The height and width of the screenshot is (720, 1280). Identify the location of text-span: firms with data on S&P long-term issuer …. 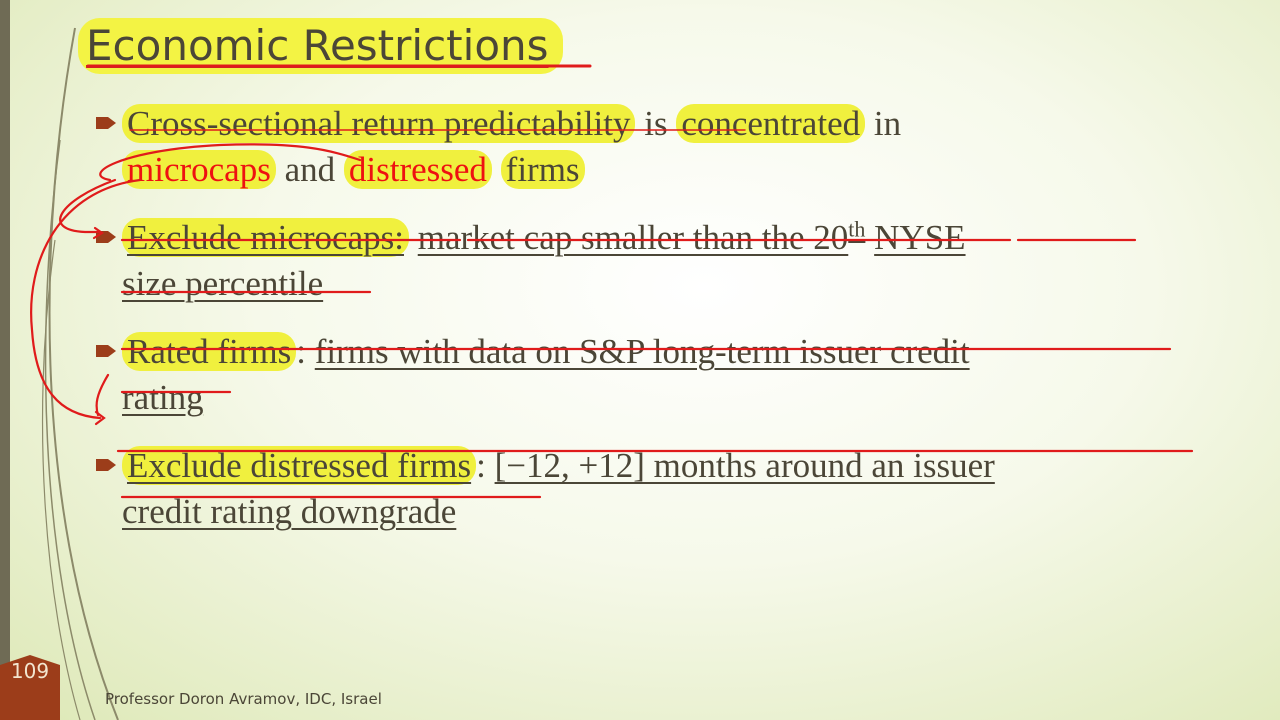
(642, 351).